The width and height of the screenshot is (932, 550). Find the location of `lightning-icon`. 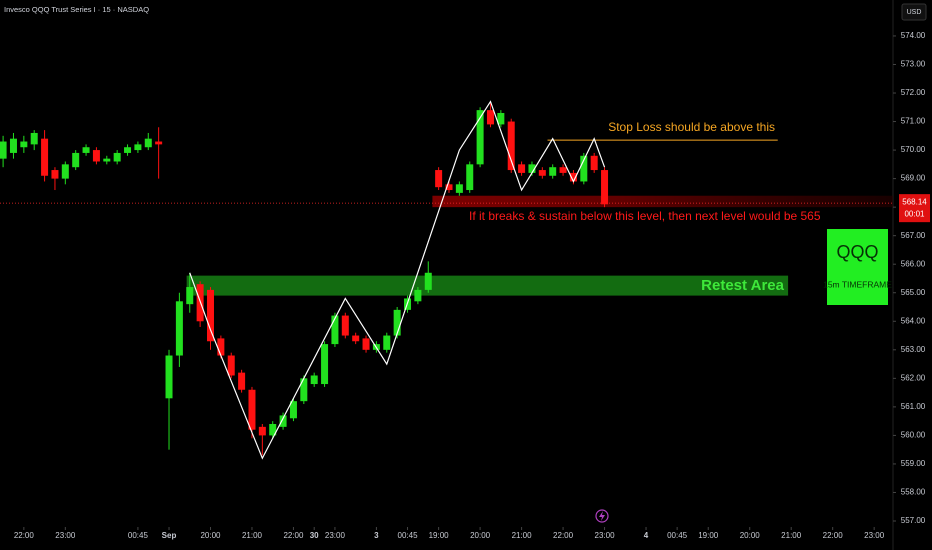

lightning-icon is located at coordinates (602, 516).